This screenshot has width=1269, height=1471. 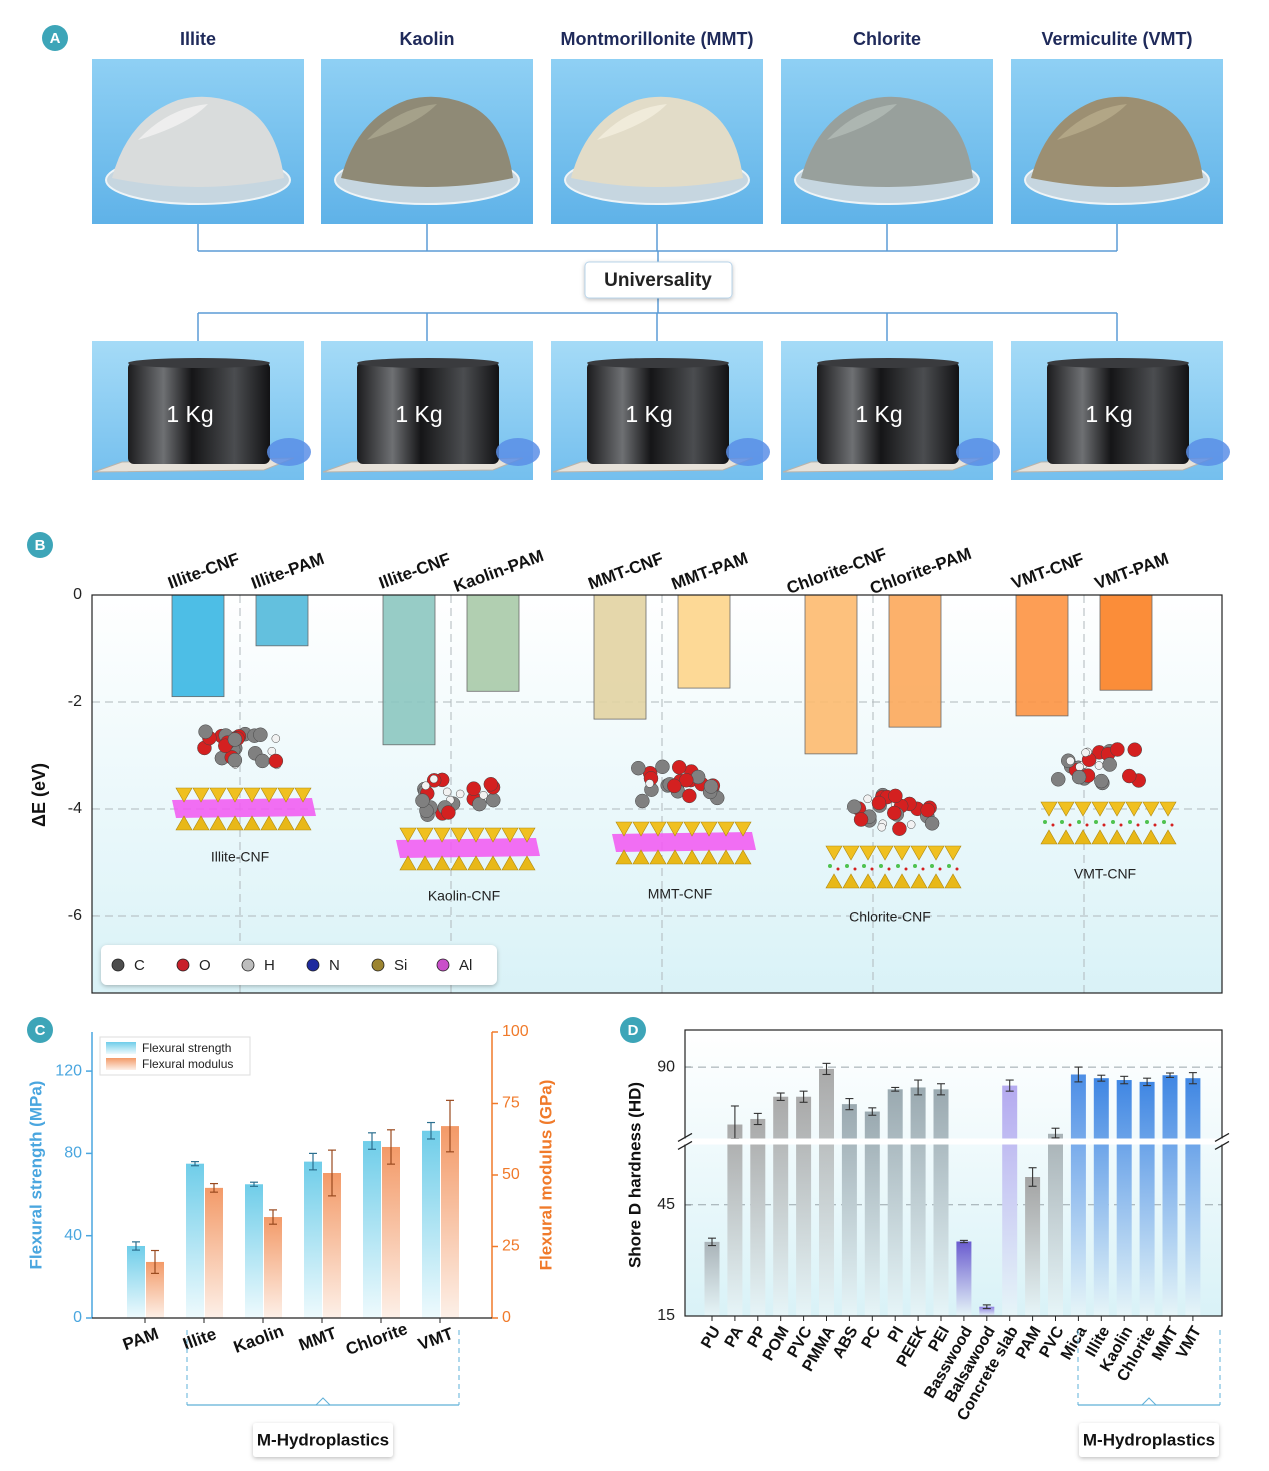 What do you see at coordinates (1222, 1137) in the screenshot?
I see `axis-break-mark` at bounding box center [1222, 1137].